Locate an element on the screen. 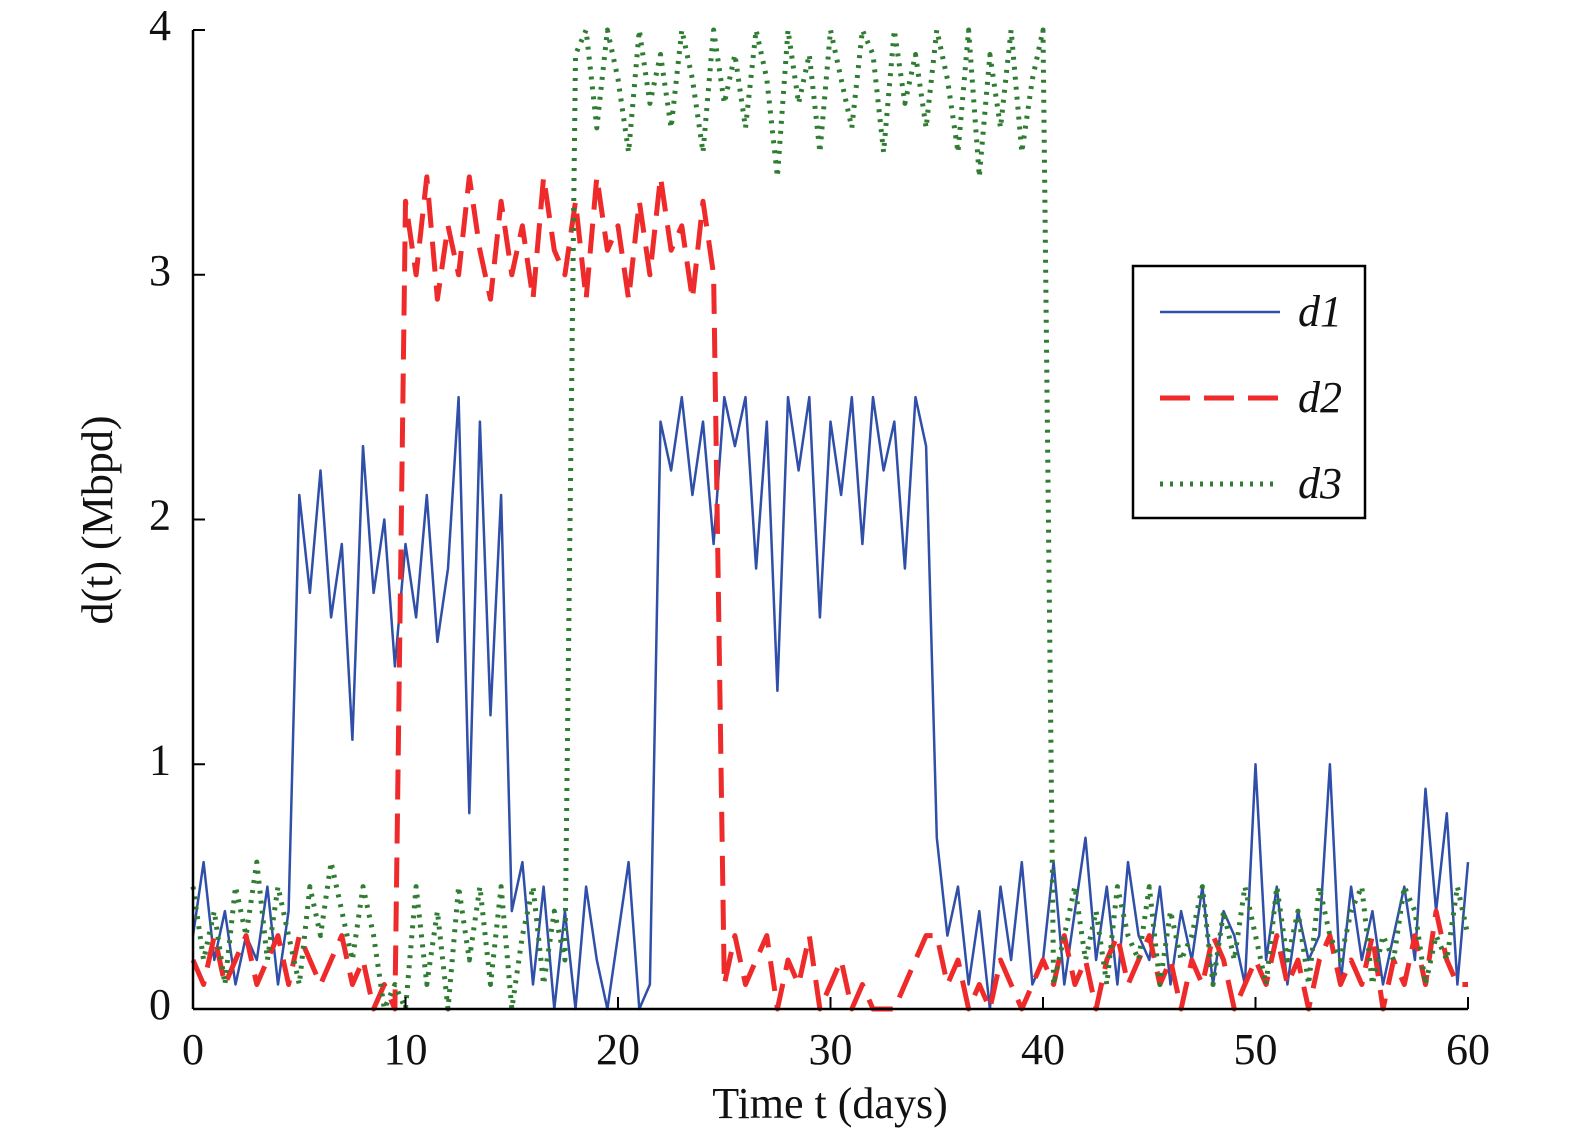  y-tick-label: 4 is located at coordinates (160, 25).